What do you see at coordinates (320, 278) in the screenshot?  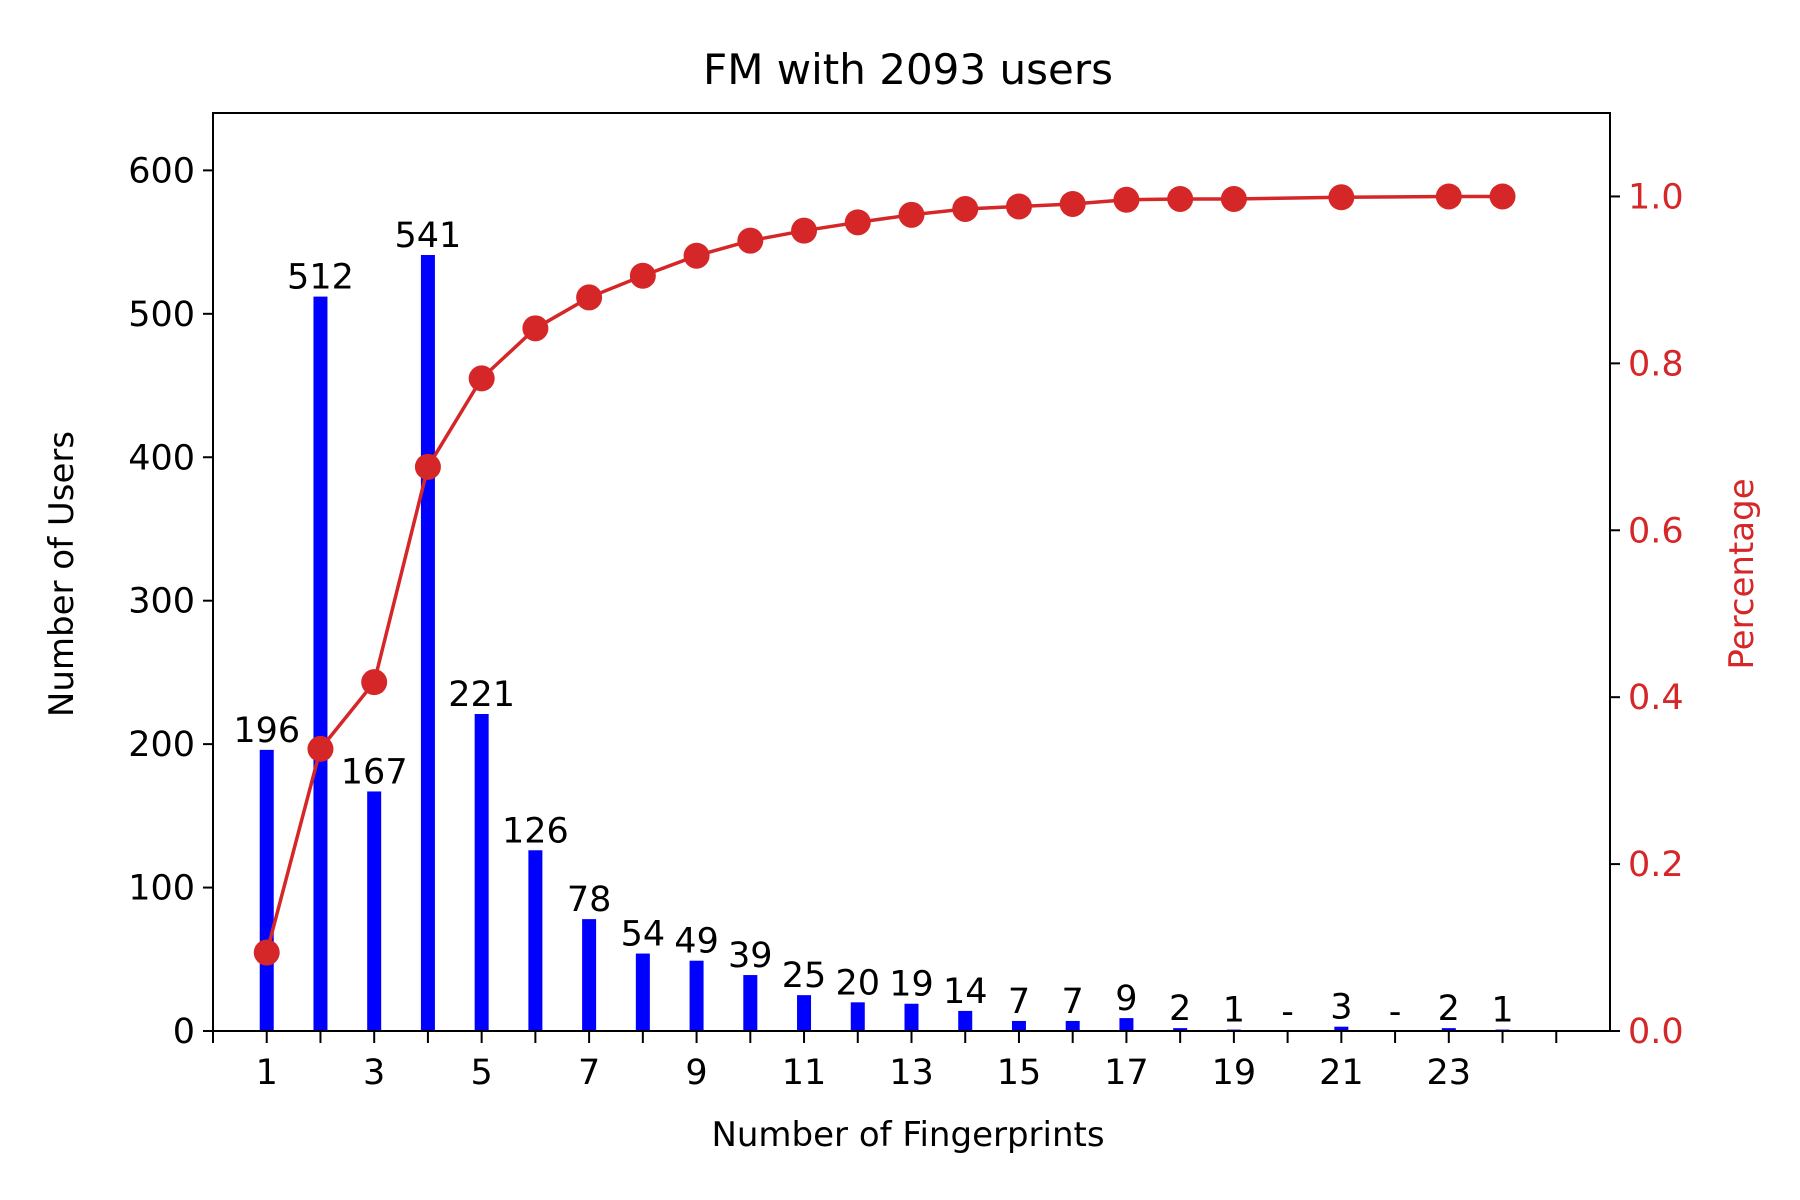 I see `bar-data-label: 512` at bounding box center [320, 278].